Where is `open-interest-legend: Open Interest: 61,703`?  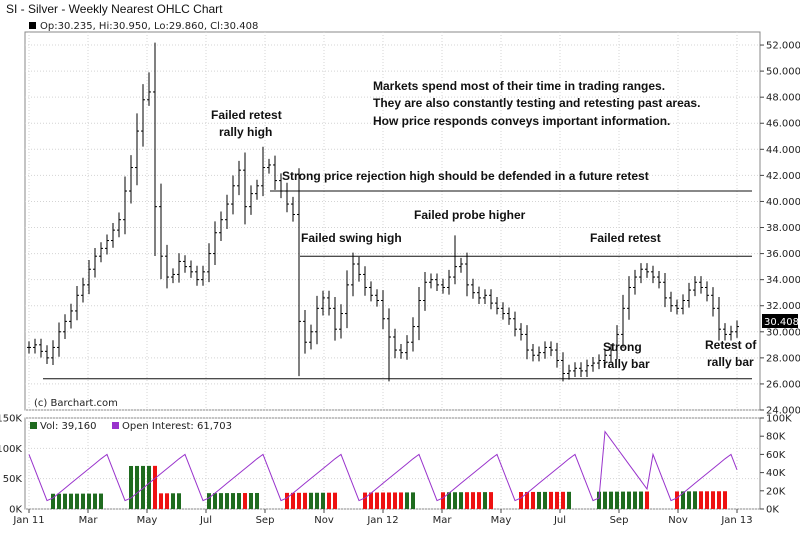
open-interest-legend: Open Interest: 61,703 is located at coordinates (177, 426).